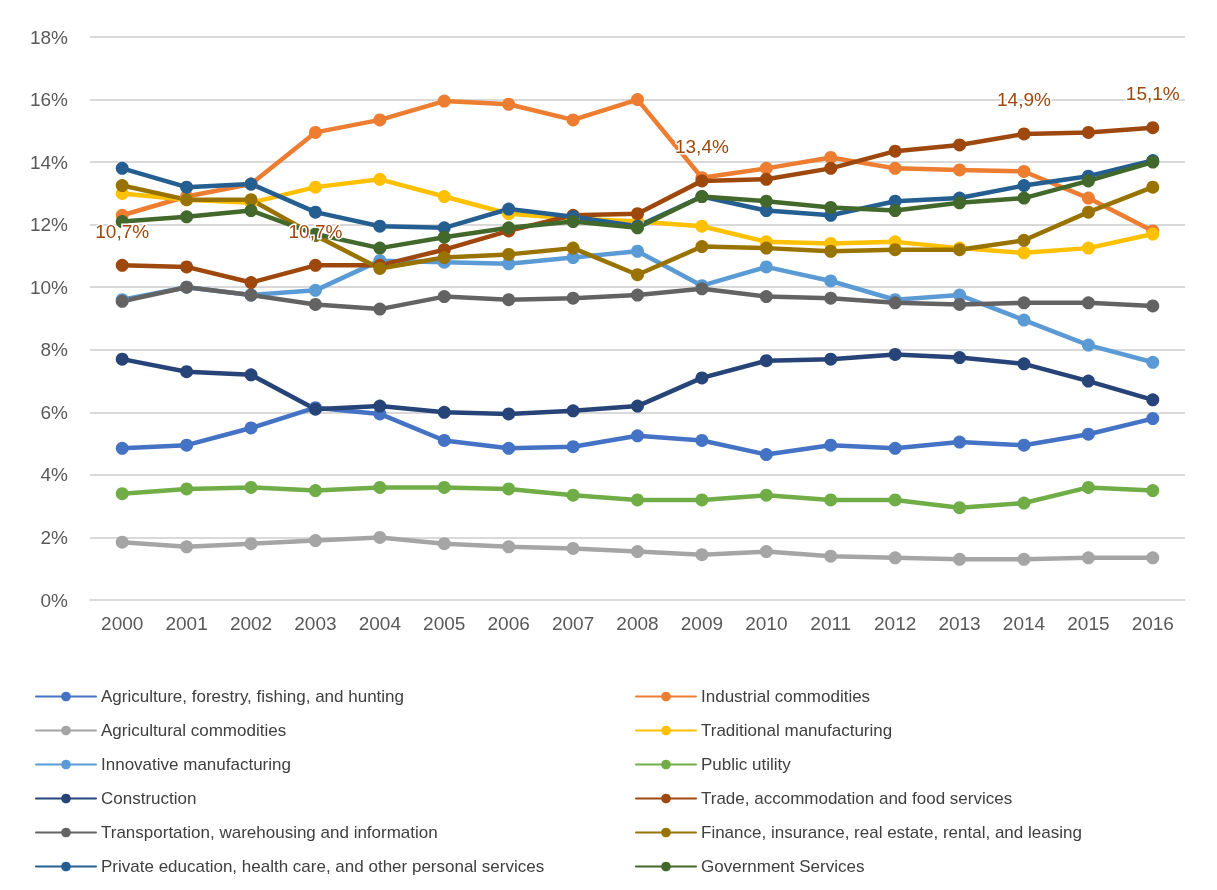 Image resolution: width=1217 pixels, height=890 pixels. I want to click on legend-label: Construction, so click(149, 798).